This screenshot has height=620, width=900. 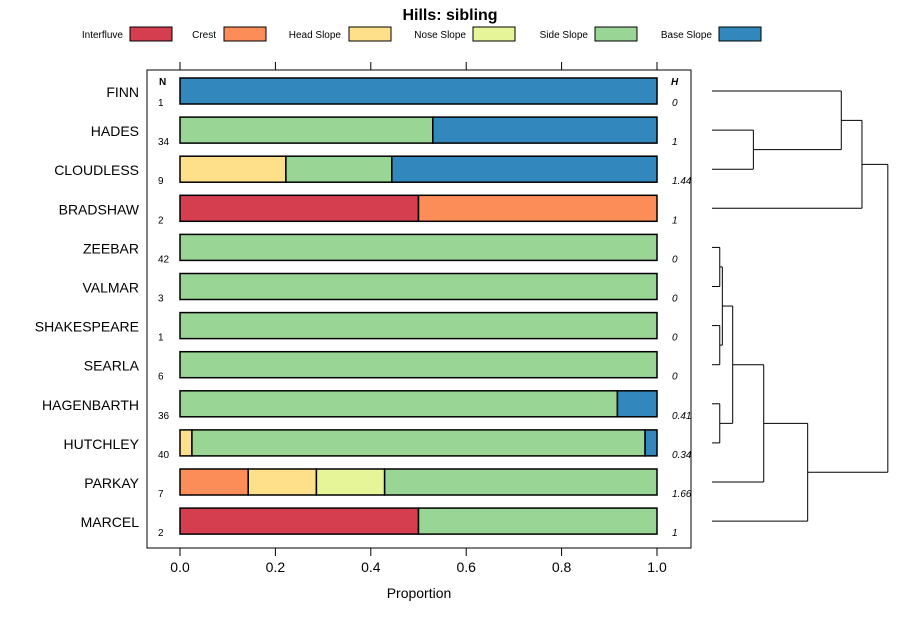 I want to click on legend-label-head-slope: Head Slope, so click(x=315, y=35).